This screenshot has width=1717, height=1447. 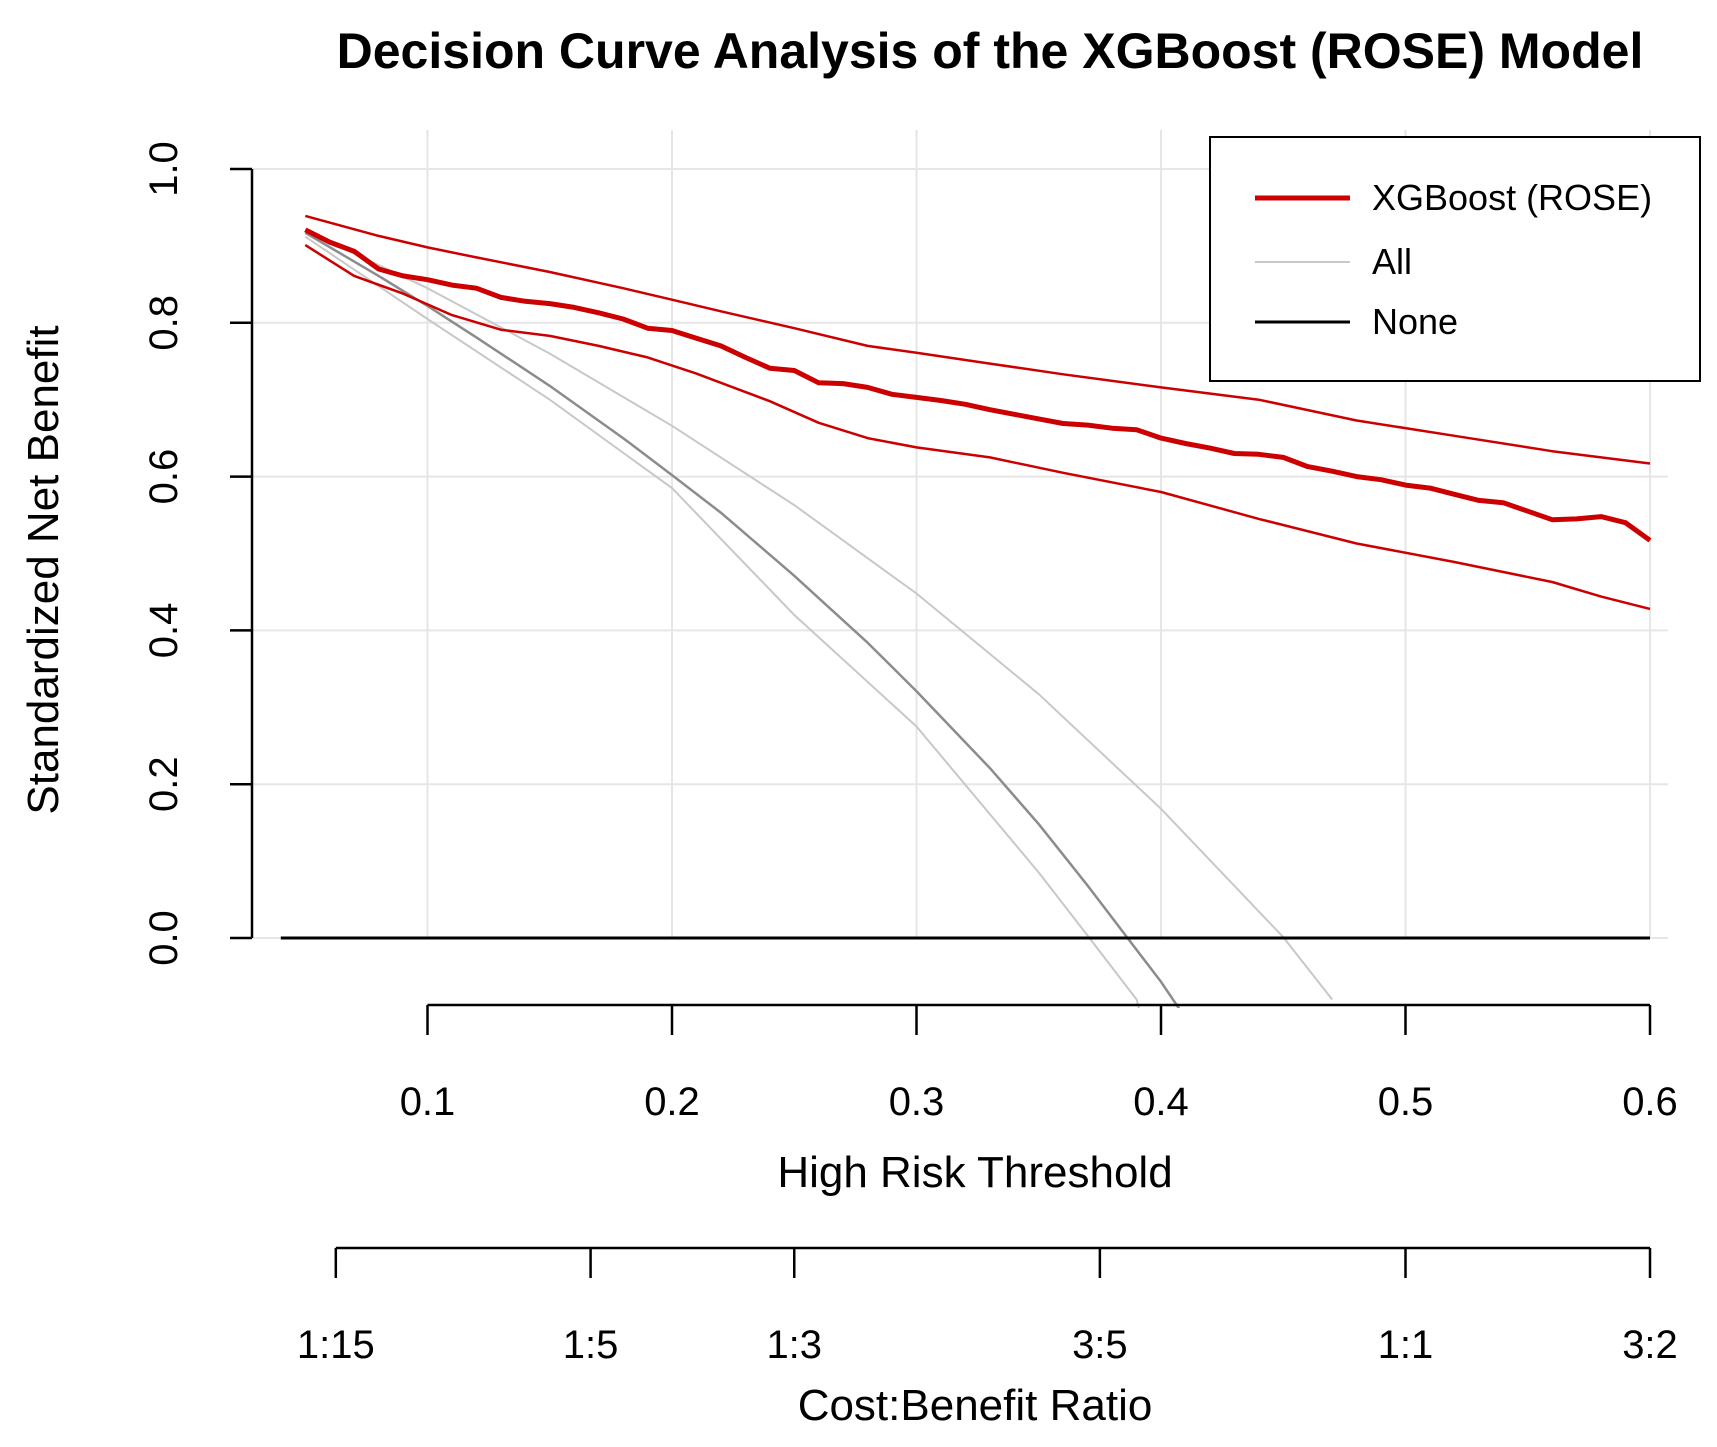 I want to click on x-tick-label-4: 0.5, so click(x=1406, y=1102).